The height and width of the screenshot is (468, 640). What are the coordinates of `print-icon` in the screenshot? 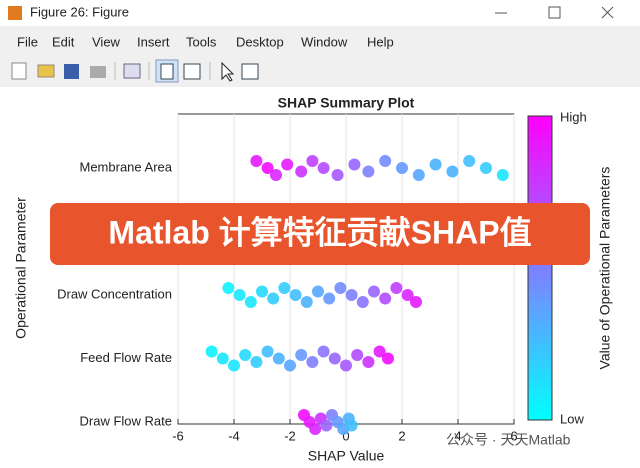 It's located at (98, 72).